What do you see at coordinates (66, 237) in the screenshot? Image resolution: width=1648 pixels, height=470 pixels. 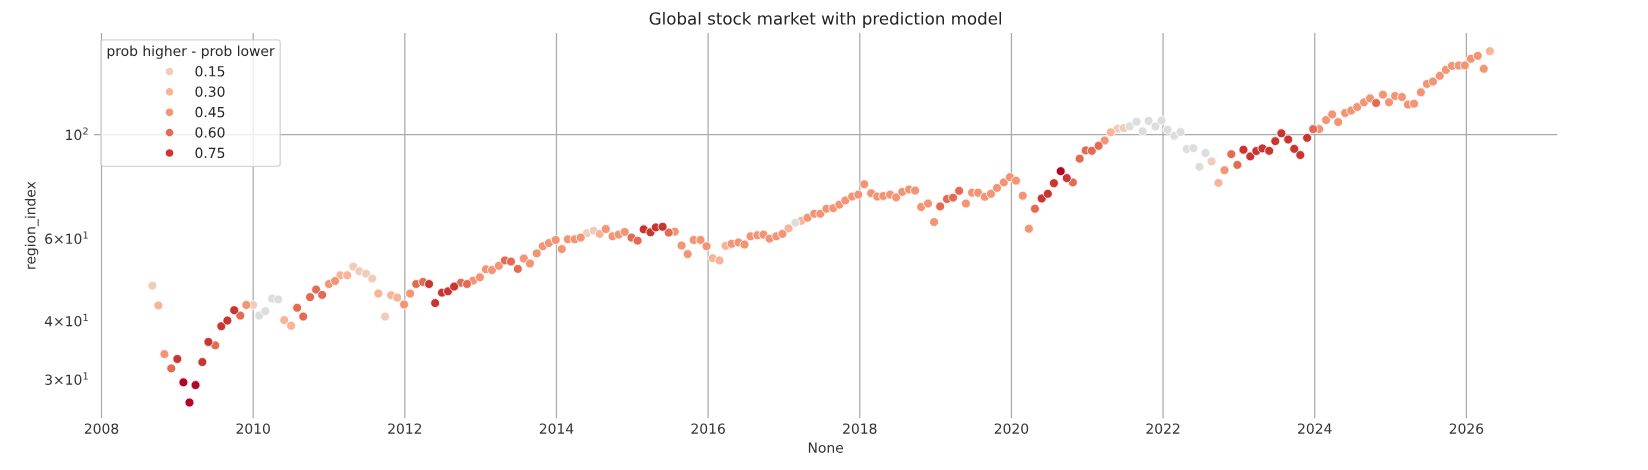 I see `y-tick-label: 6×10$^{1}$` at bounding box center [66, 237].